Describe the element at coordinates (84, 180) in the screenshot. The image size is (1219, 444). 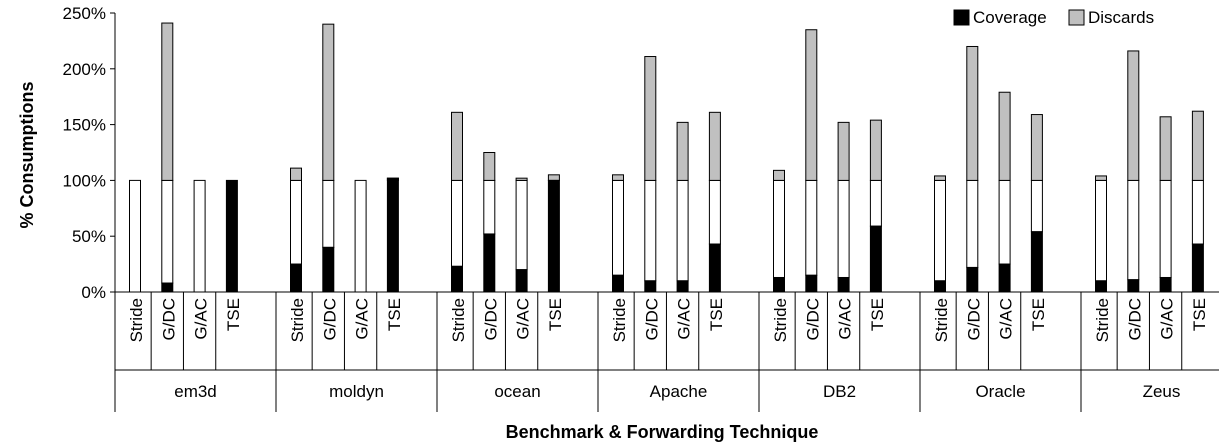
I see `y-tick-label: 100%` at that location.